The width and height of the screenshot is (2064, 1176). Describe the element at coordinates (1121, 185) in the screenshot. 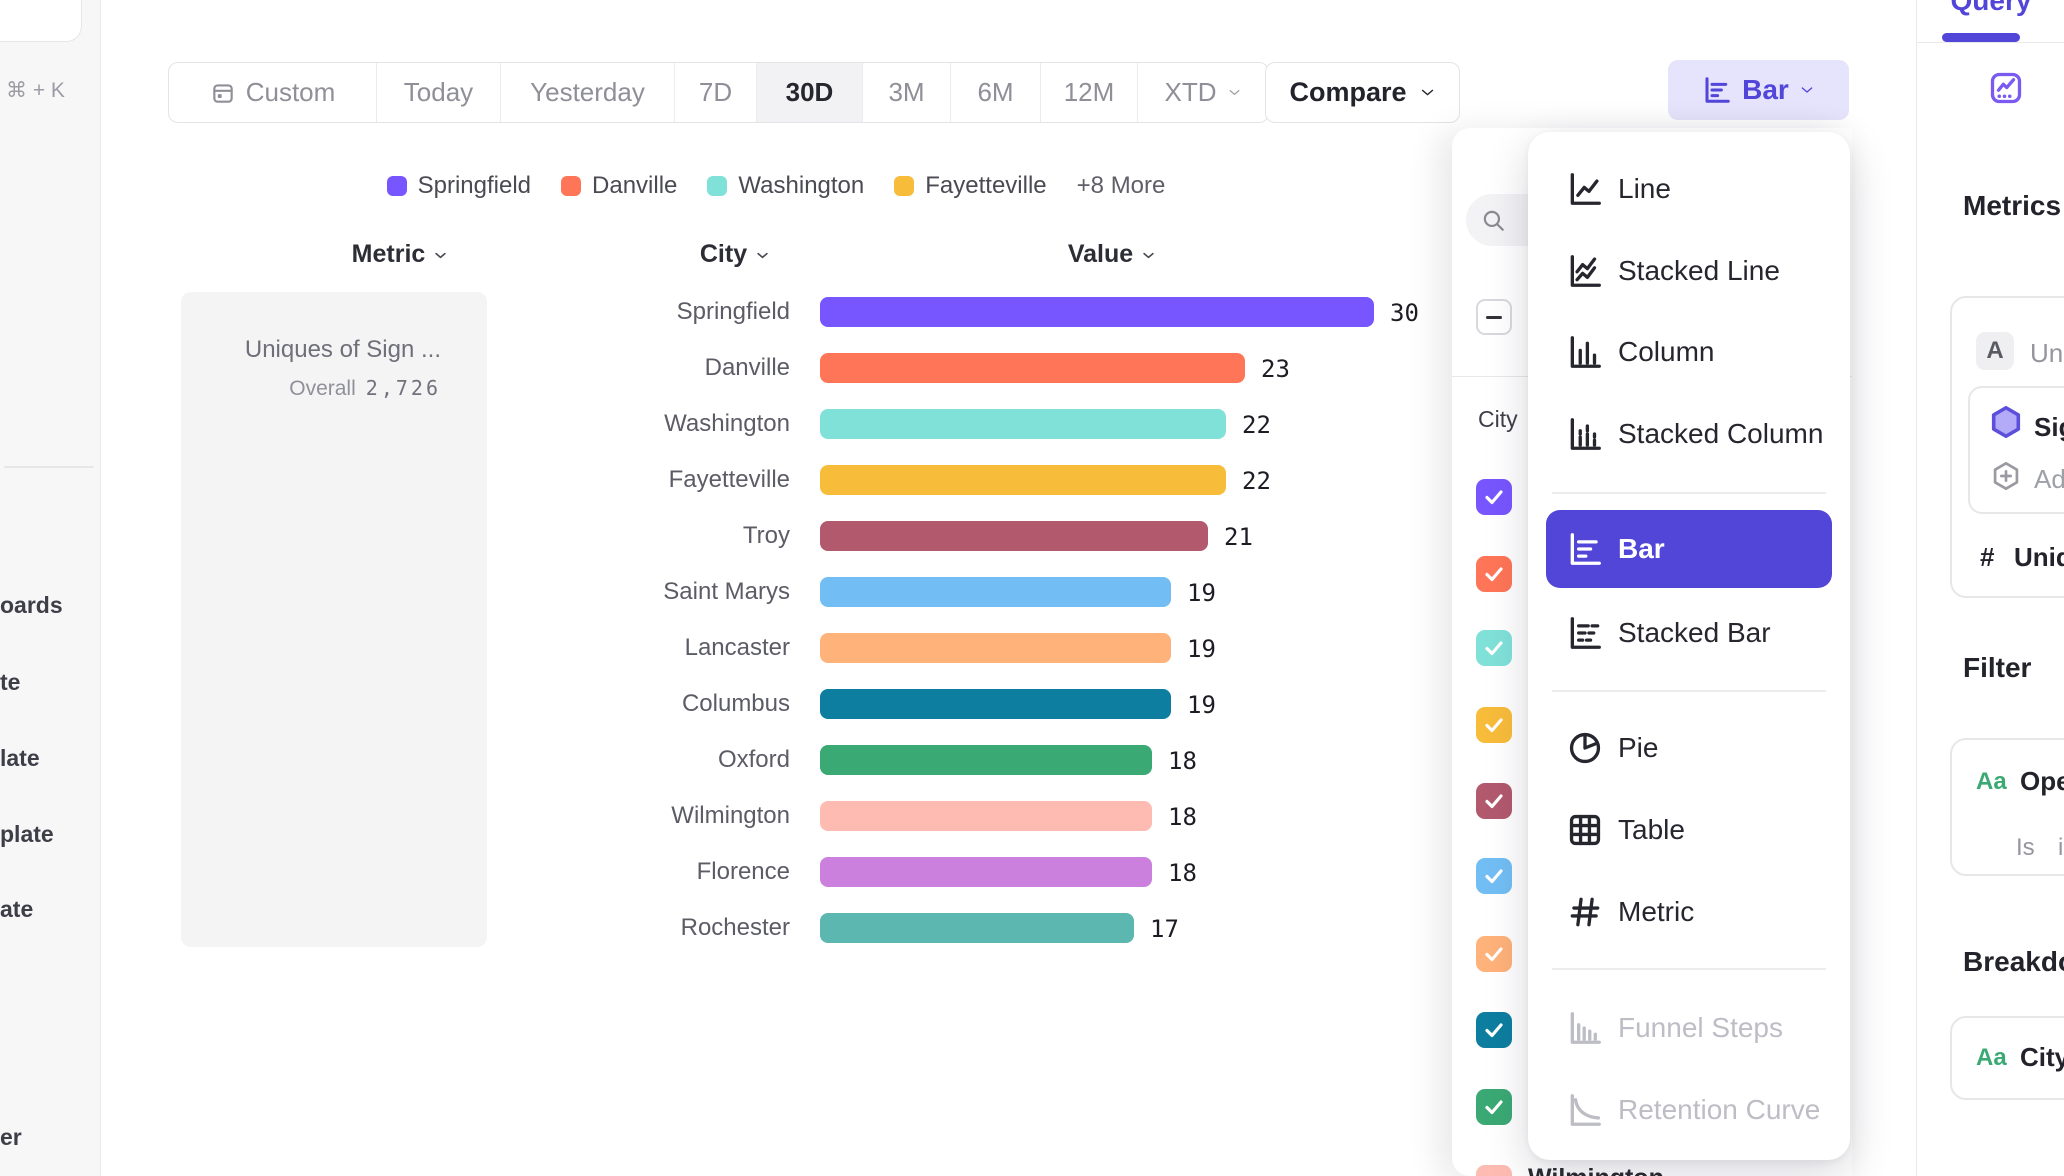

I see `legend-more-button: +8 More` at that location.